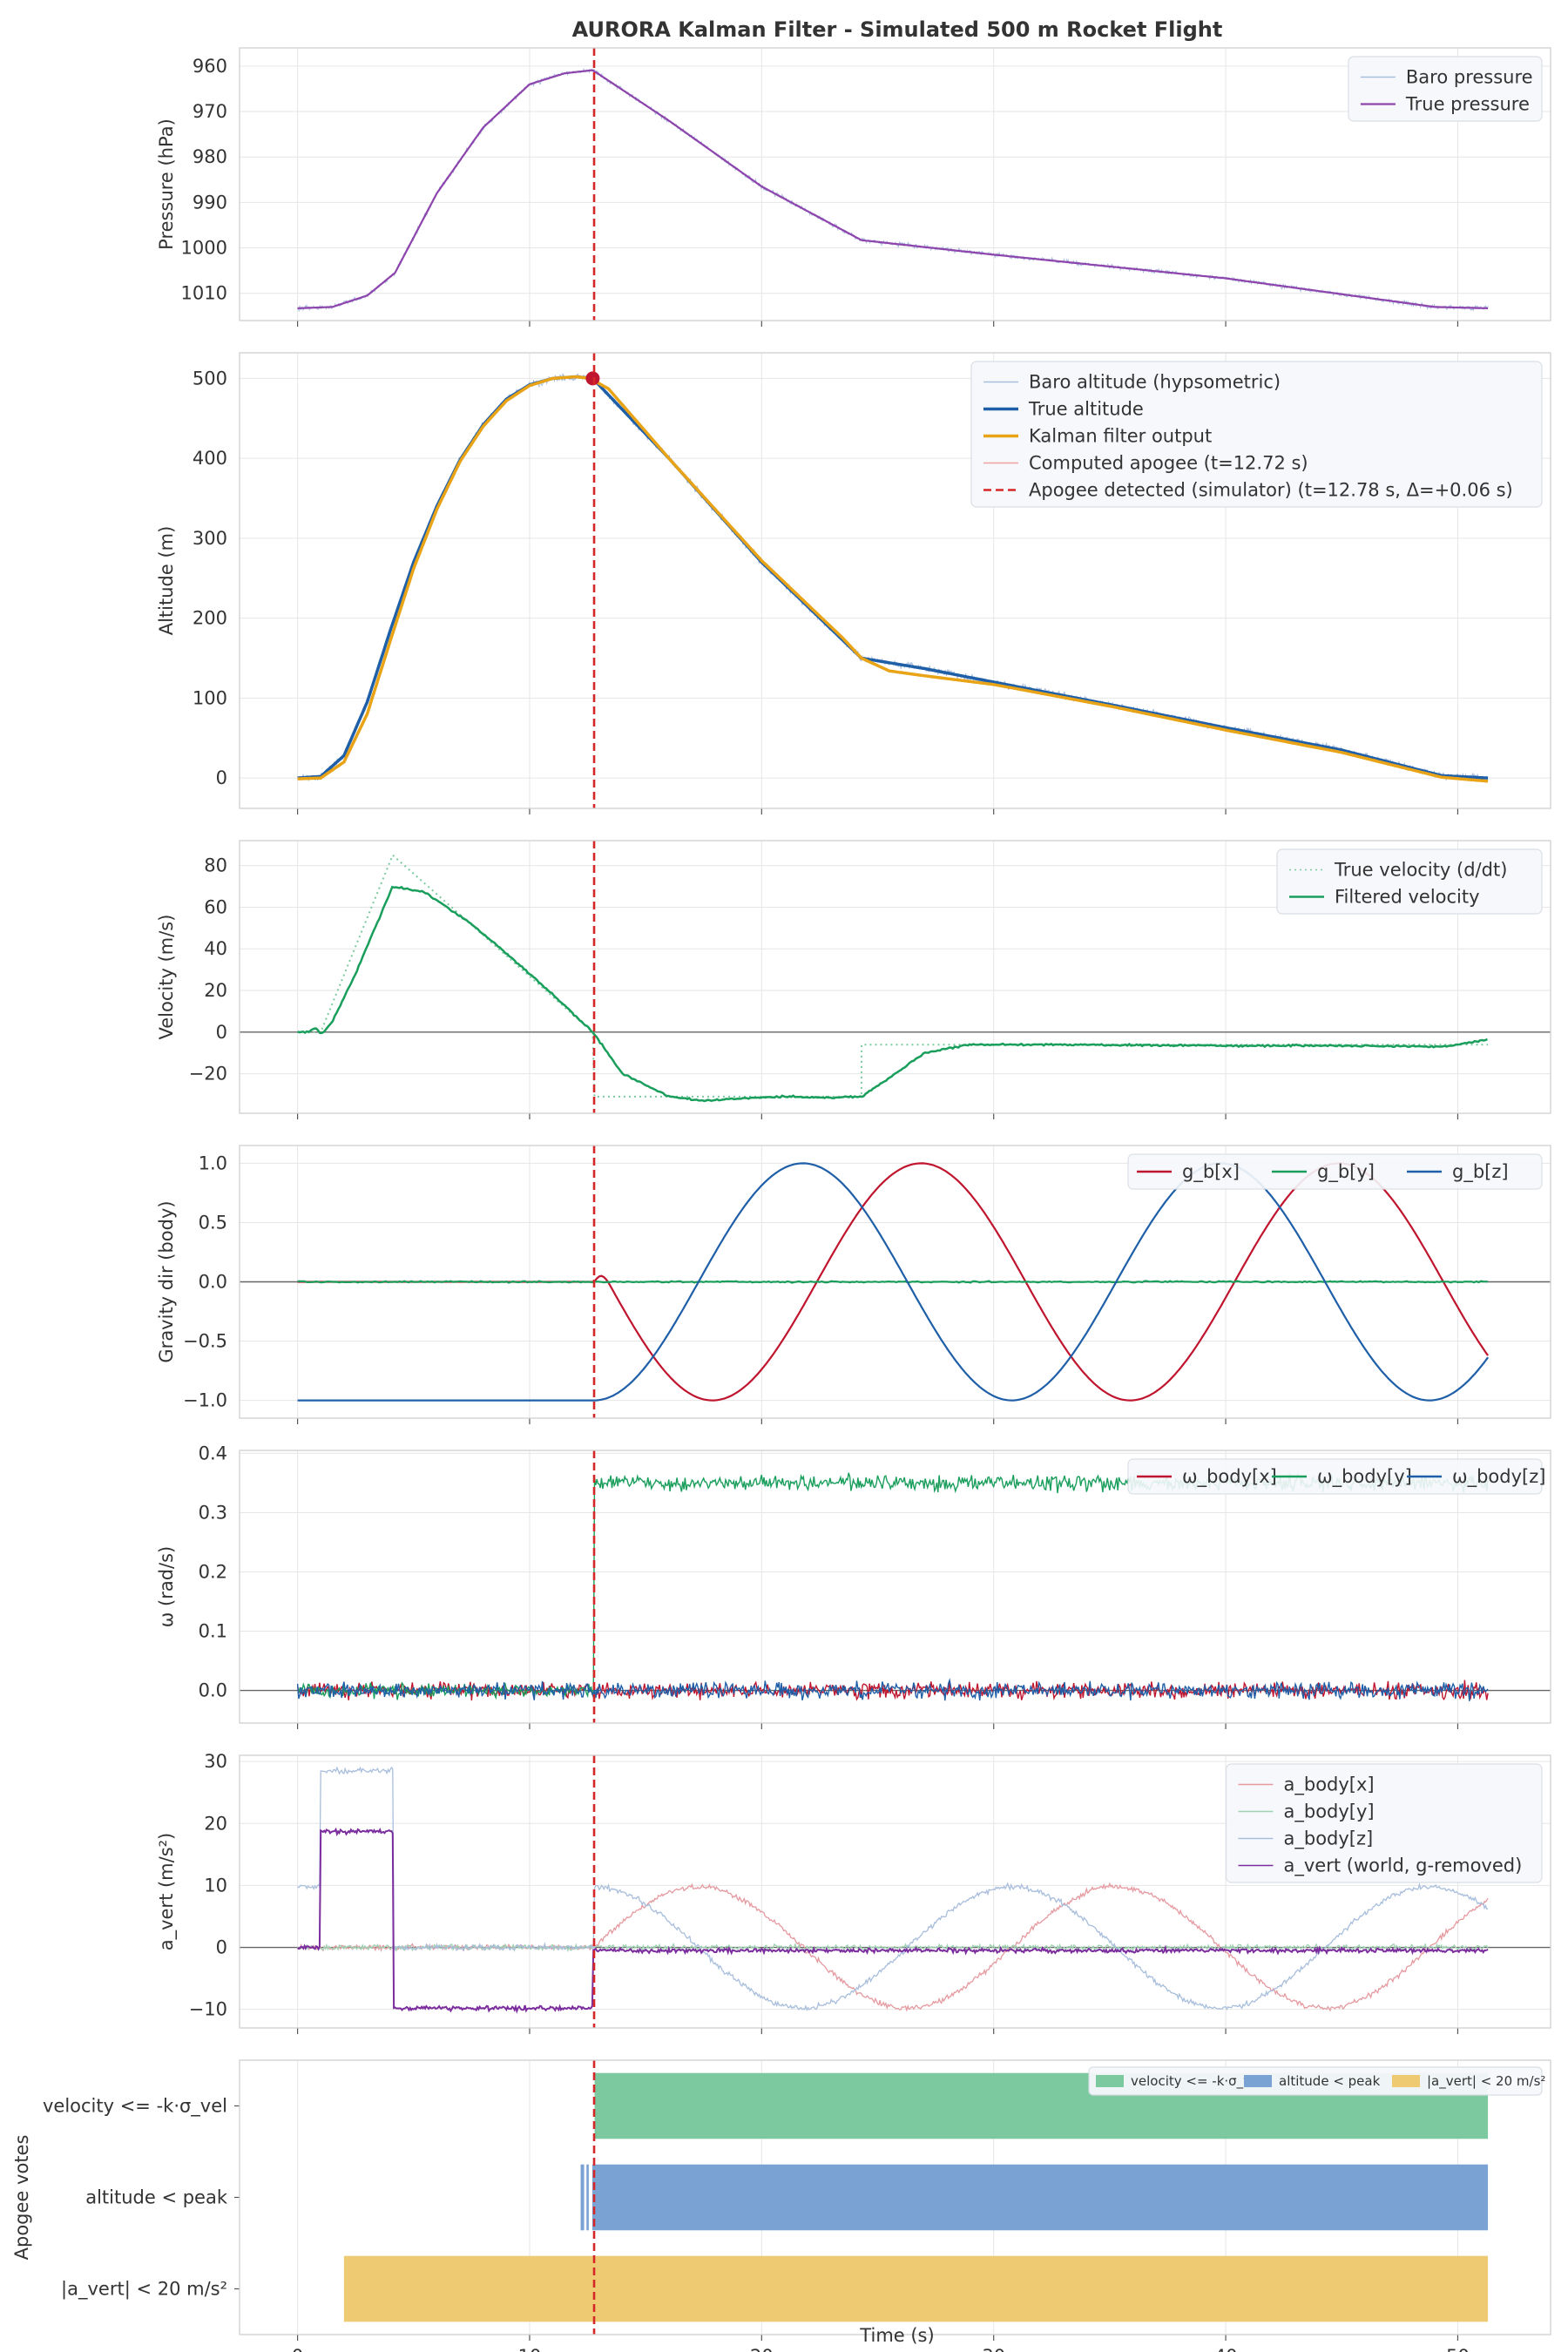  What do you see at coordinates (167, 1892) in the screenshot?
I see `y-axis-label: a_vert (m/s²)` at bounding box center [167, 1892].